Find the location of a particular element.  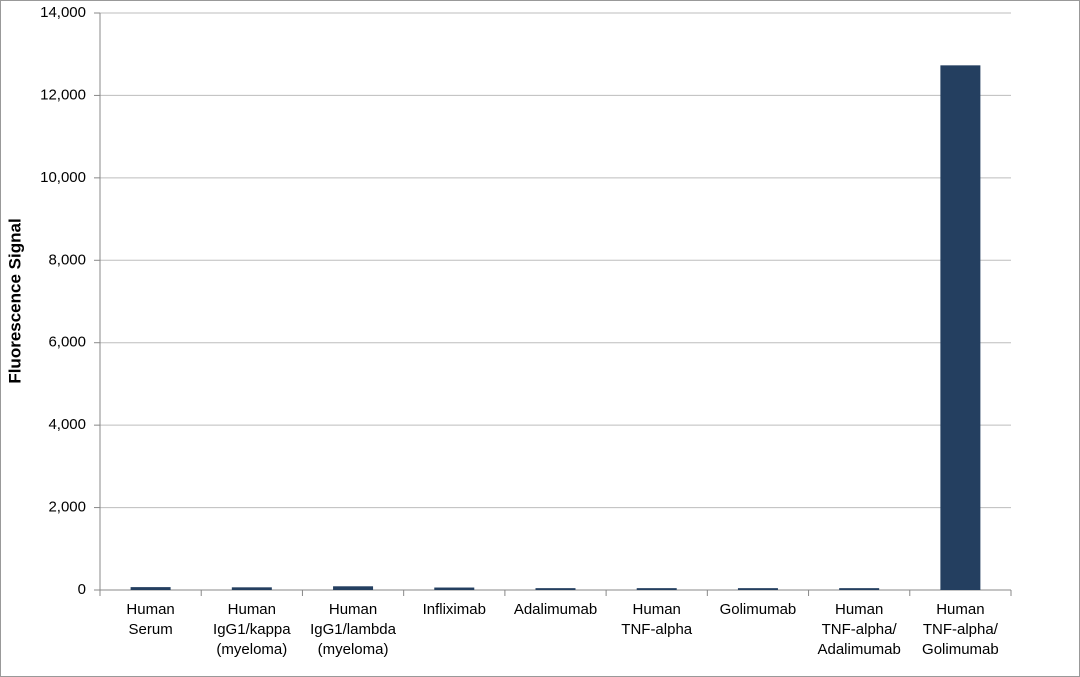

y-tick-label: 2,000 is located at coordinates (67, 507).